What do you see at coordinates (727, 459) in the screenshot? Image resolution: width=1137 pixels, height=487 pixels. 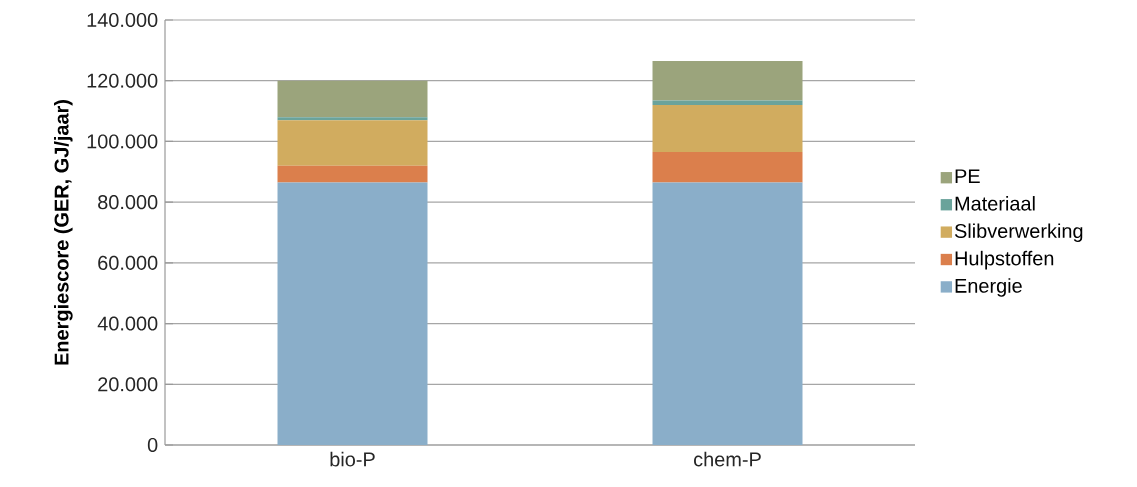 I see `x-tick-label: chem-P` at bounding box center [727, 459].